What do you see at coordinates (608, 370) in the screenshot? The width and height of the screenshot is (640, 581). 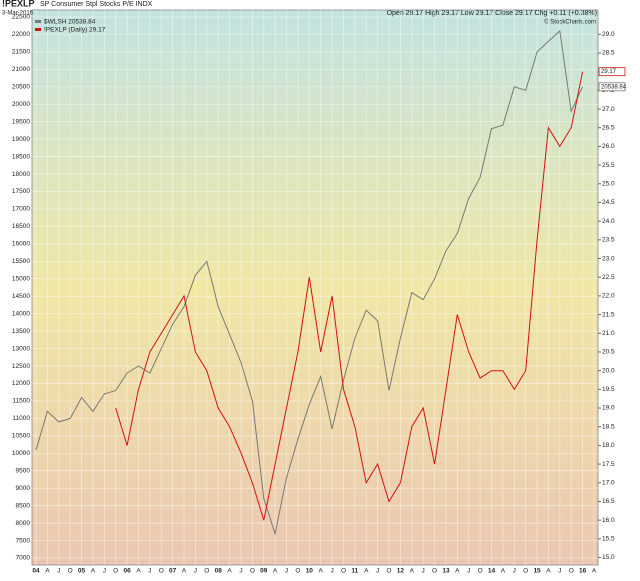 I see `y2-tick-label: 20.0` at bounding box center [608, 370].